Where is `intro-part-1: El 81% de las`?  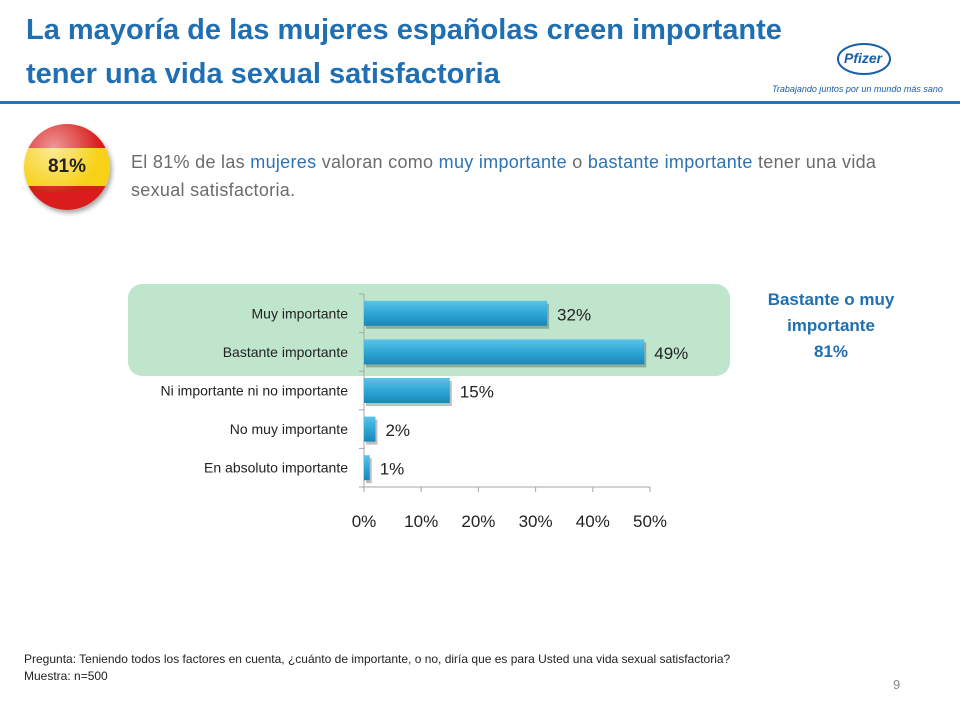
intro-part-1: El 81% de las is located at coordinates (191, 162).